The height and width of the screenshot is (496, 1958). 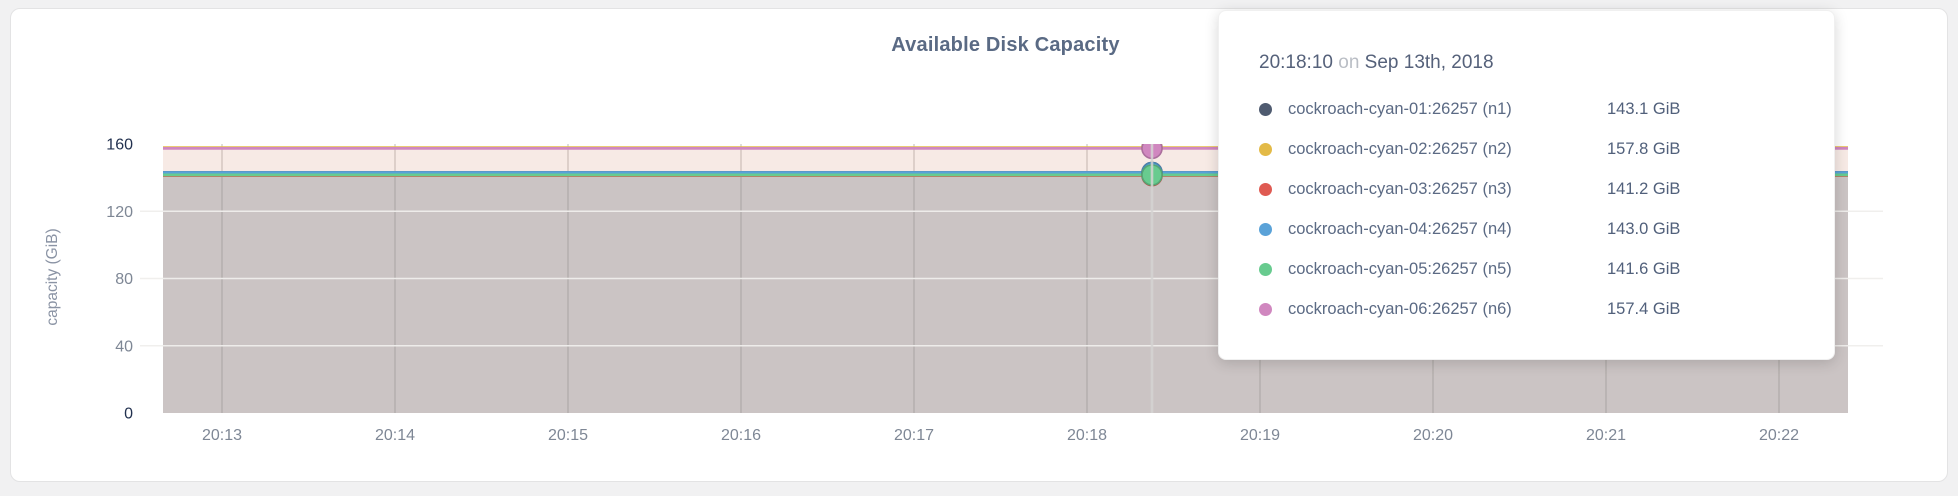 I want to click on y-tick-label: 120, so click(x=119, y=212).